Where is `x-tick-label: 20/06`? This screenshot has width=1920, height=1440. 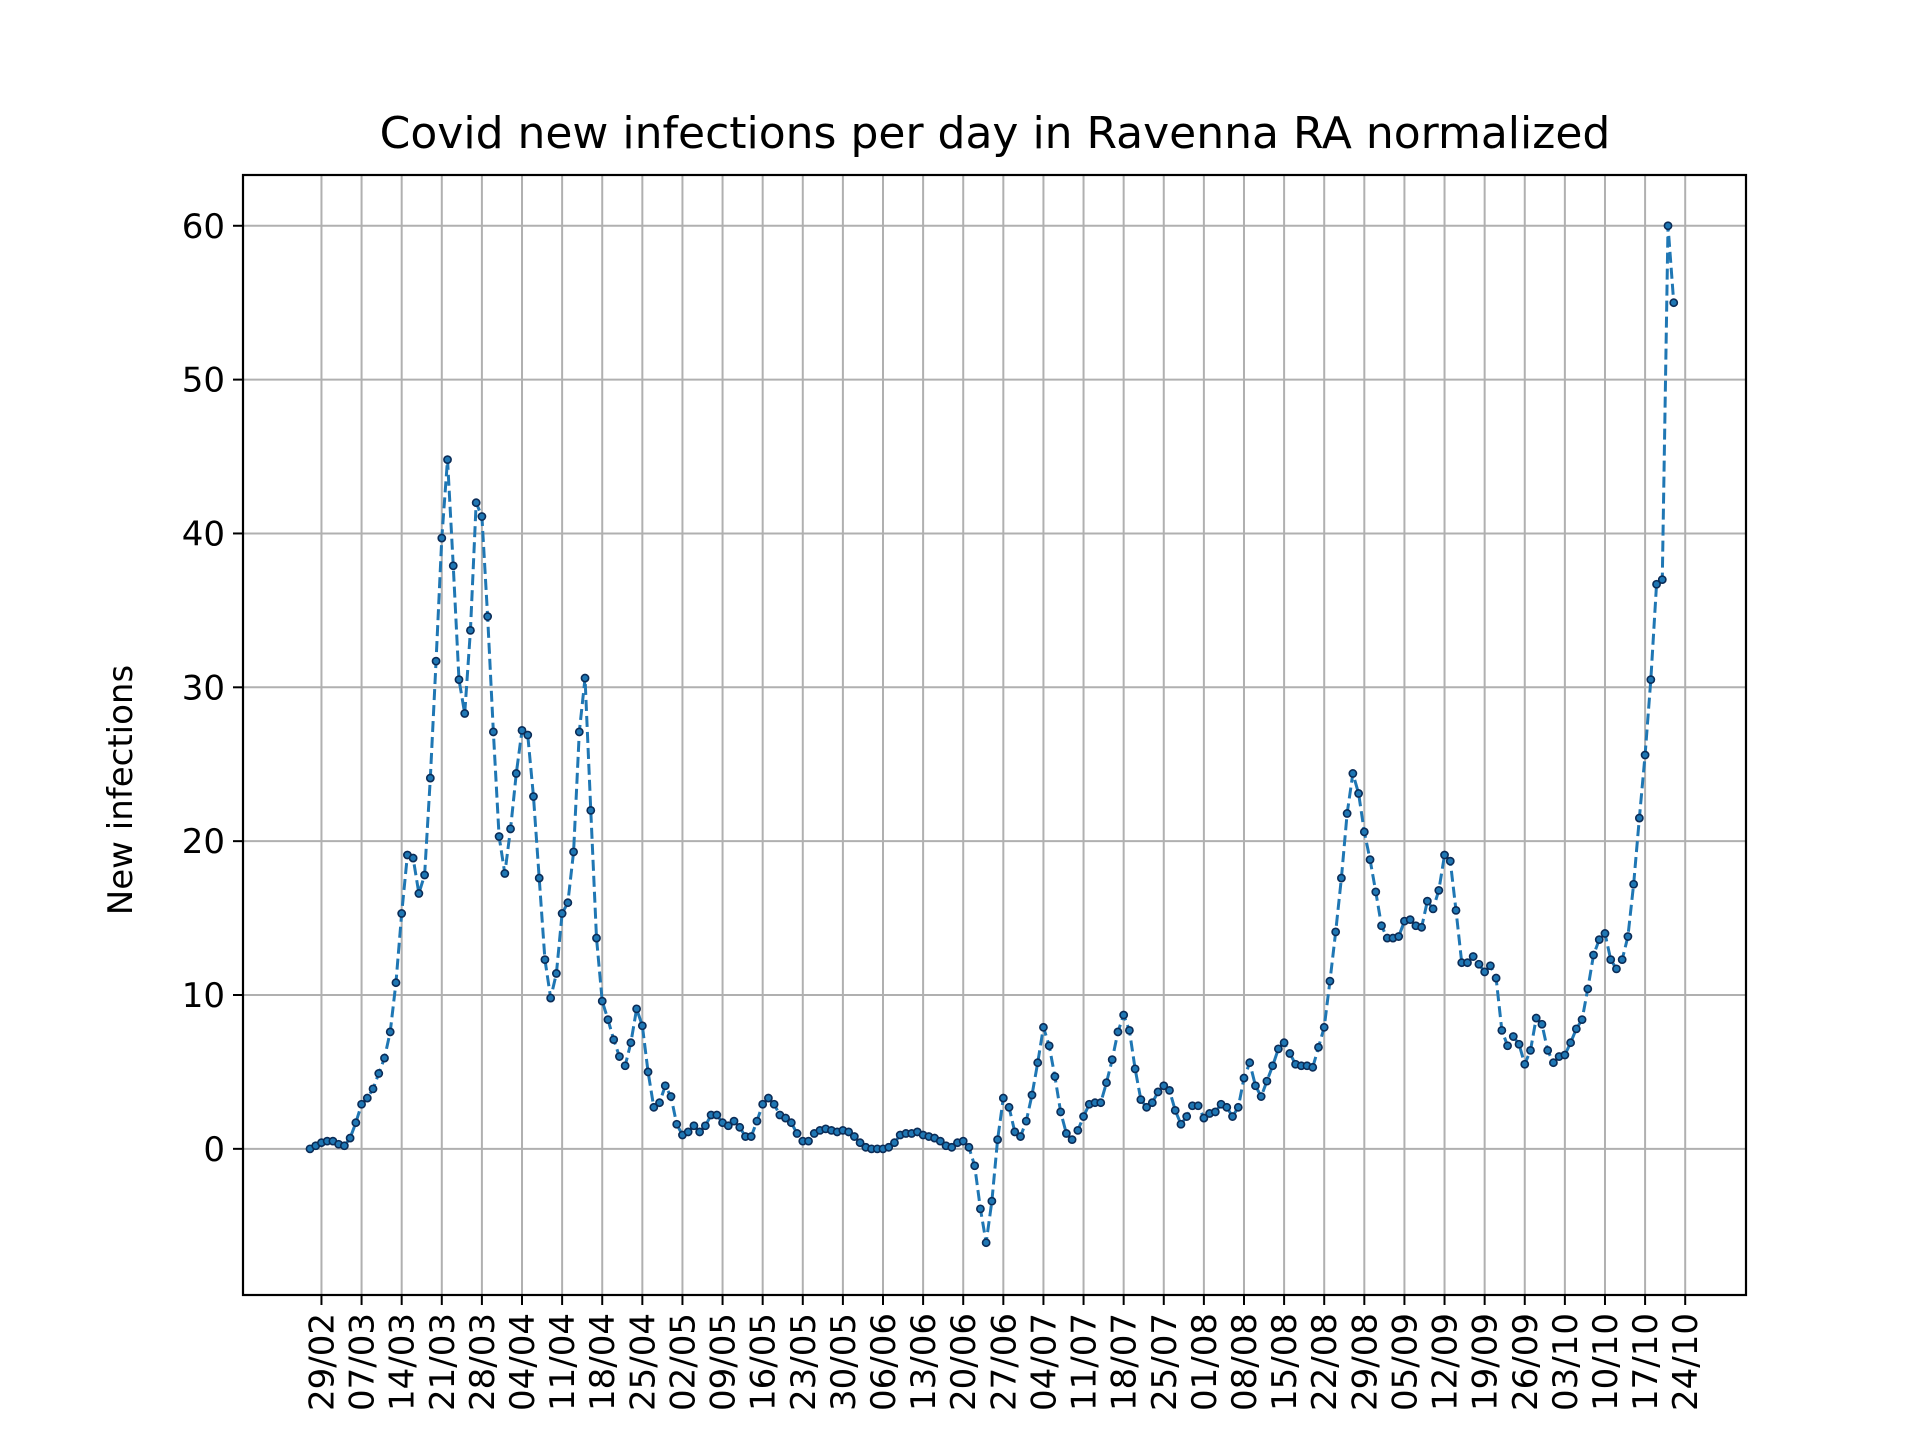 x-tick-label: 20/06 is located at coordinates (964, 1362).